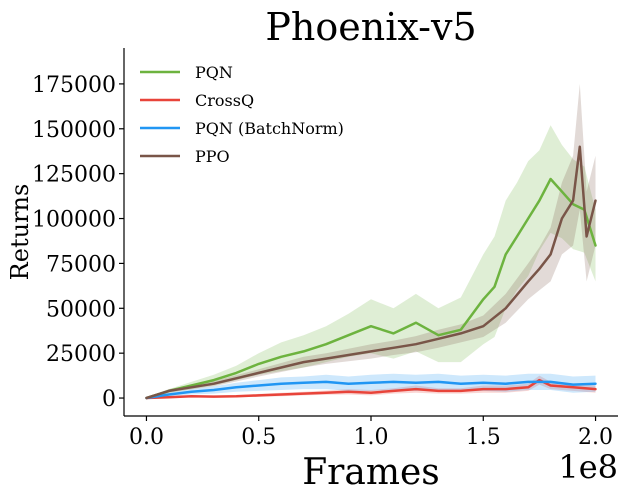 This screenshot has height=501, width=629. I want to click on legend-label-pqn-batchnorm: PQN (BatchNorm), so click(269, 128).